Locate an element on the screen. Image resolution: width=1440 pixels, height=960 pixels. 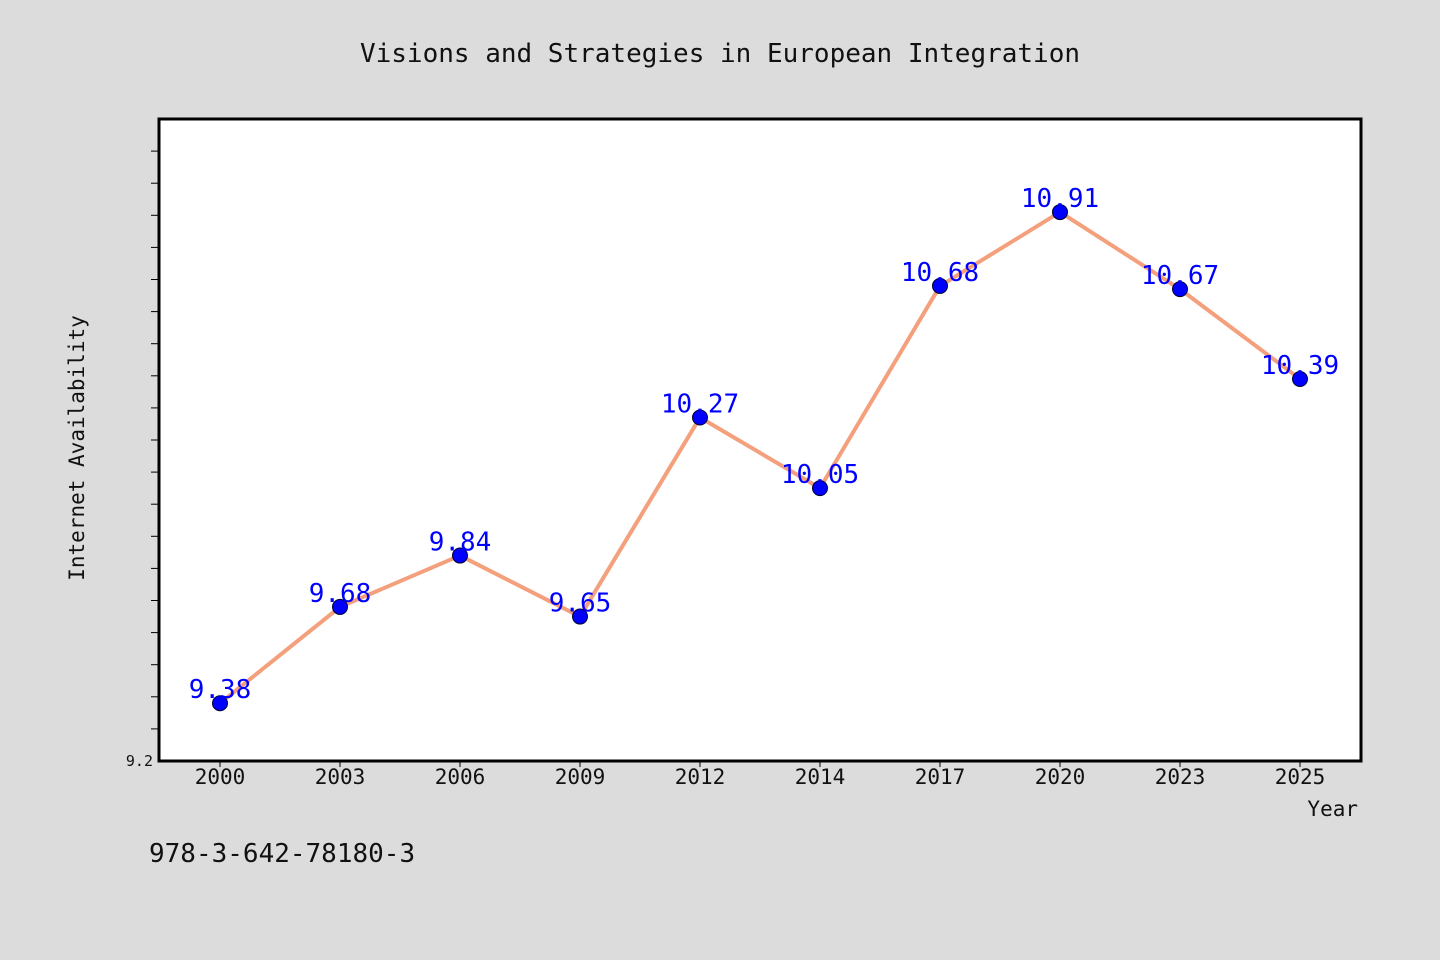
data-label: 9.84 is located at coordinates (460, 543).